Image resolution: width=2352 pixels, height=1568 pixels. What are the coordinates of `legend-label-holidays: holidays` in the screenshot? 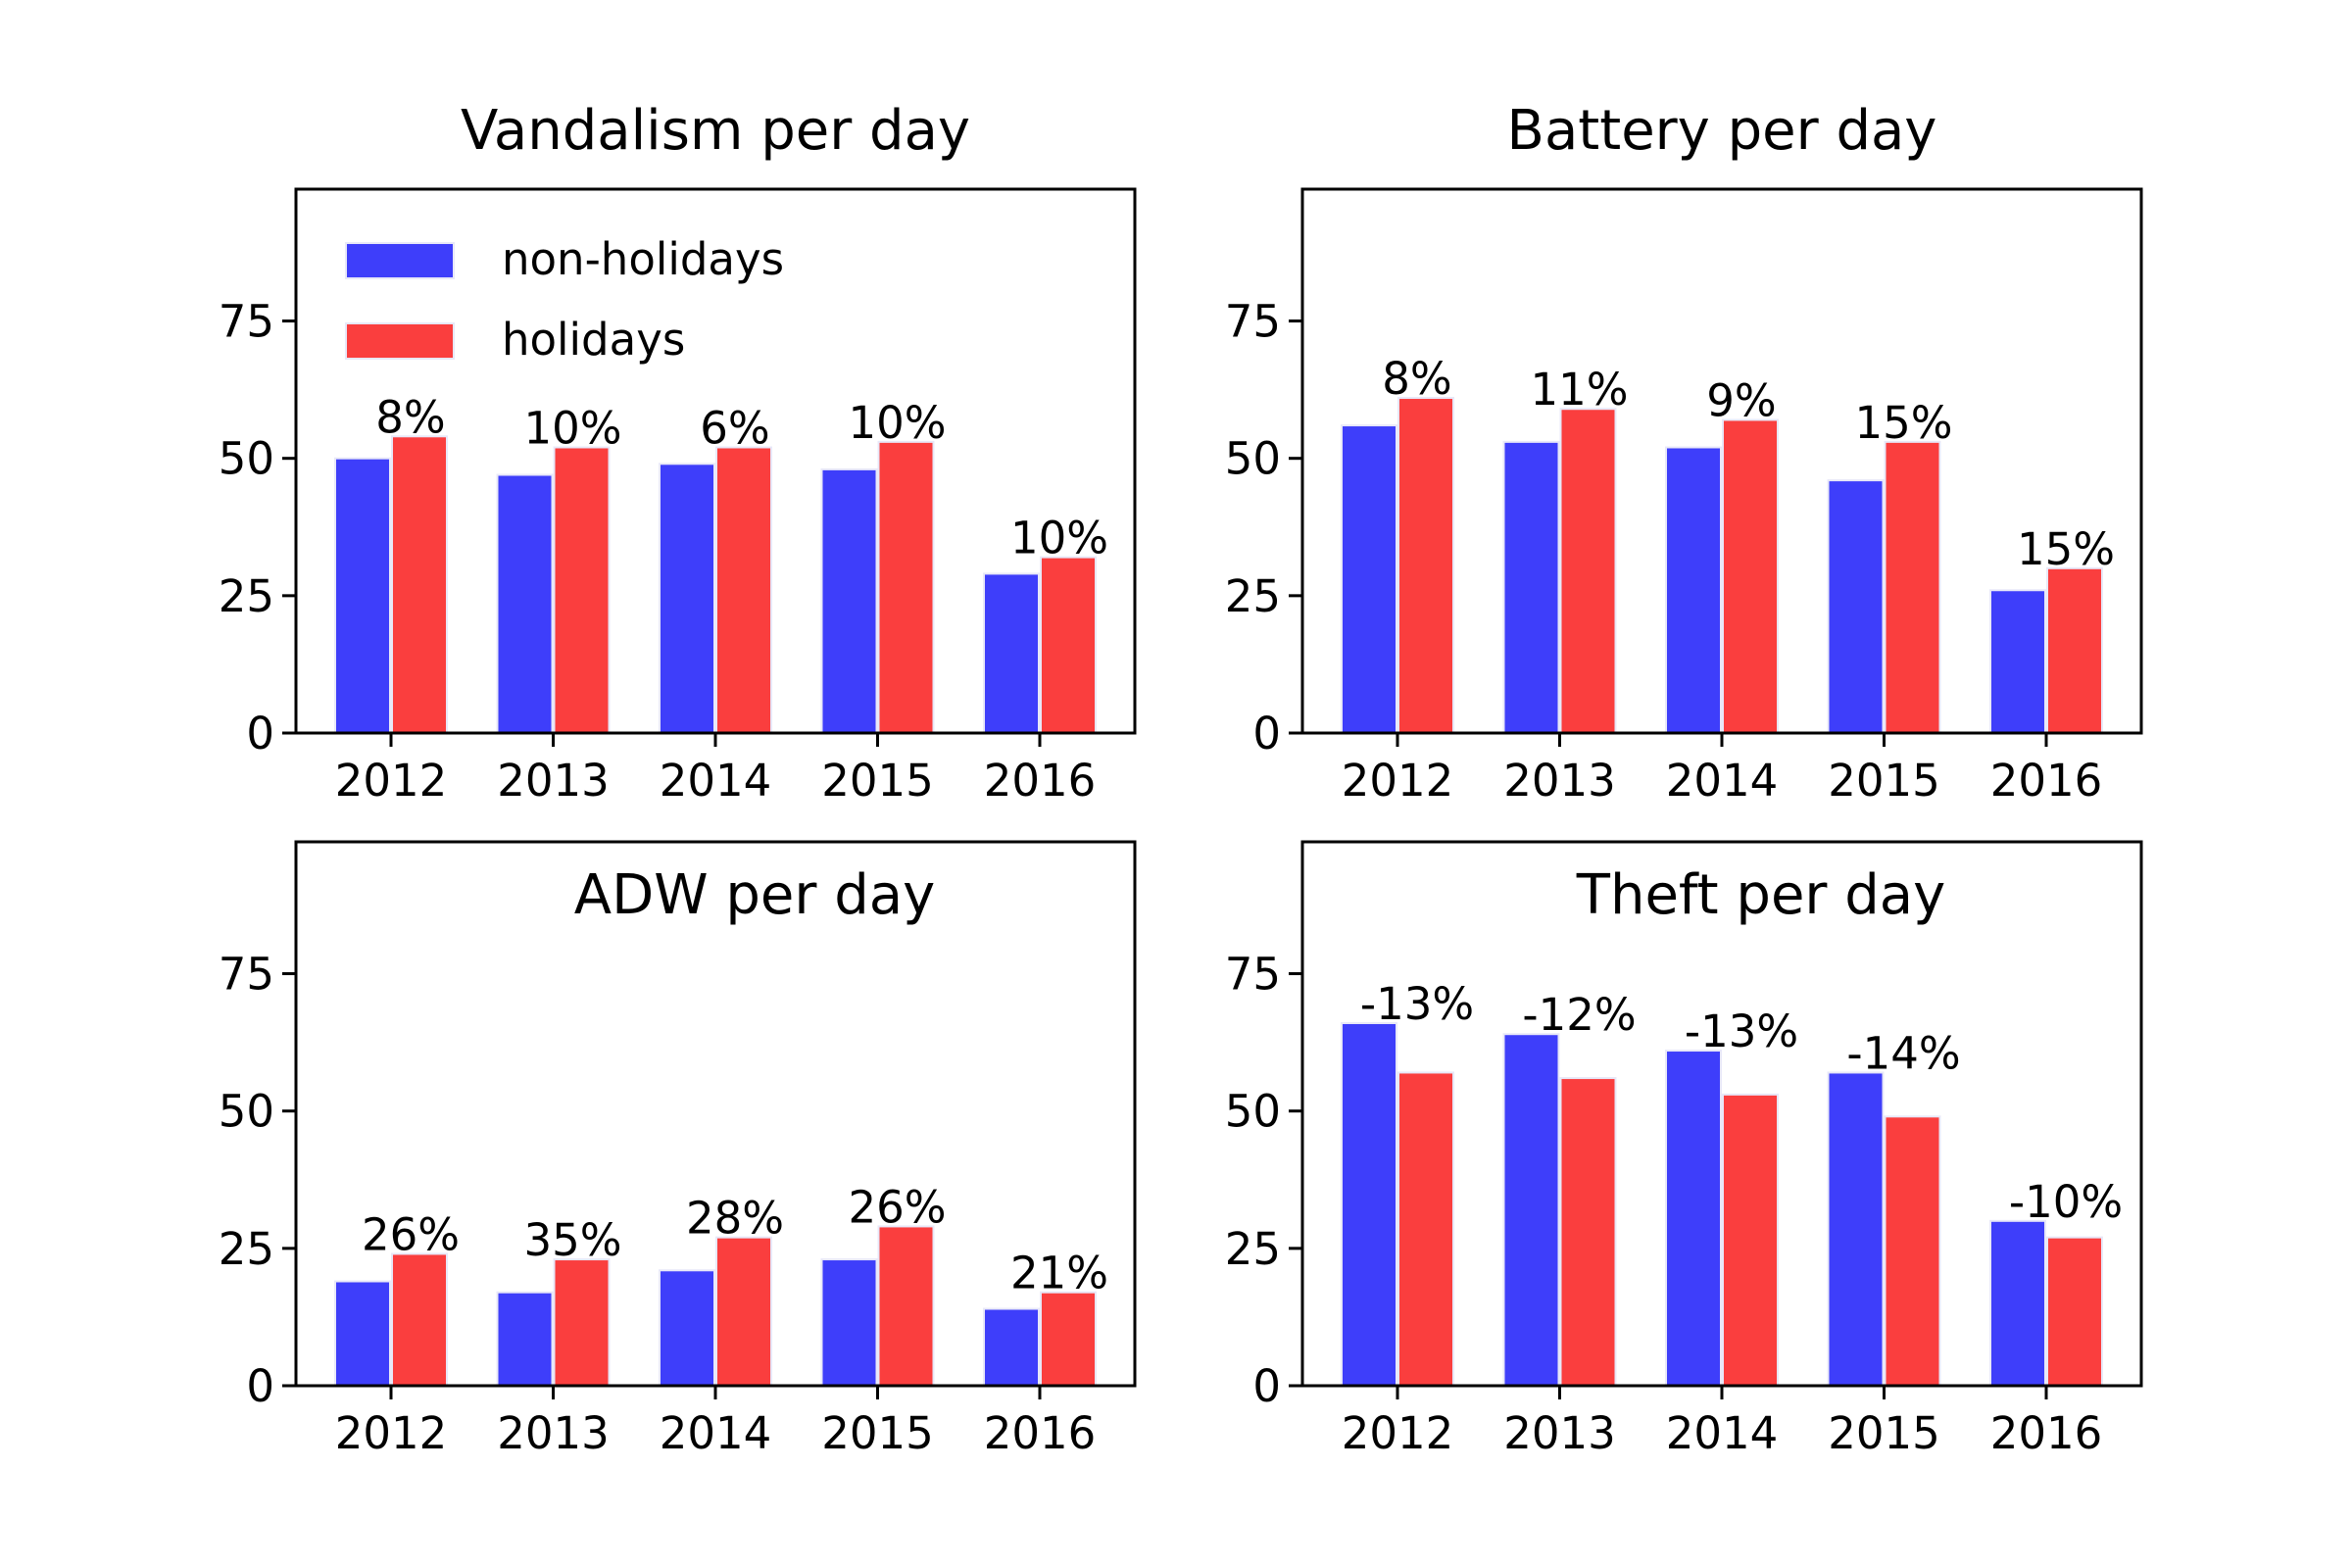 It's located at (593, 340).